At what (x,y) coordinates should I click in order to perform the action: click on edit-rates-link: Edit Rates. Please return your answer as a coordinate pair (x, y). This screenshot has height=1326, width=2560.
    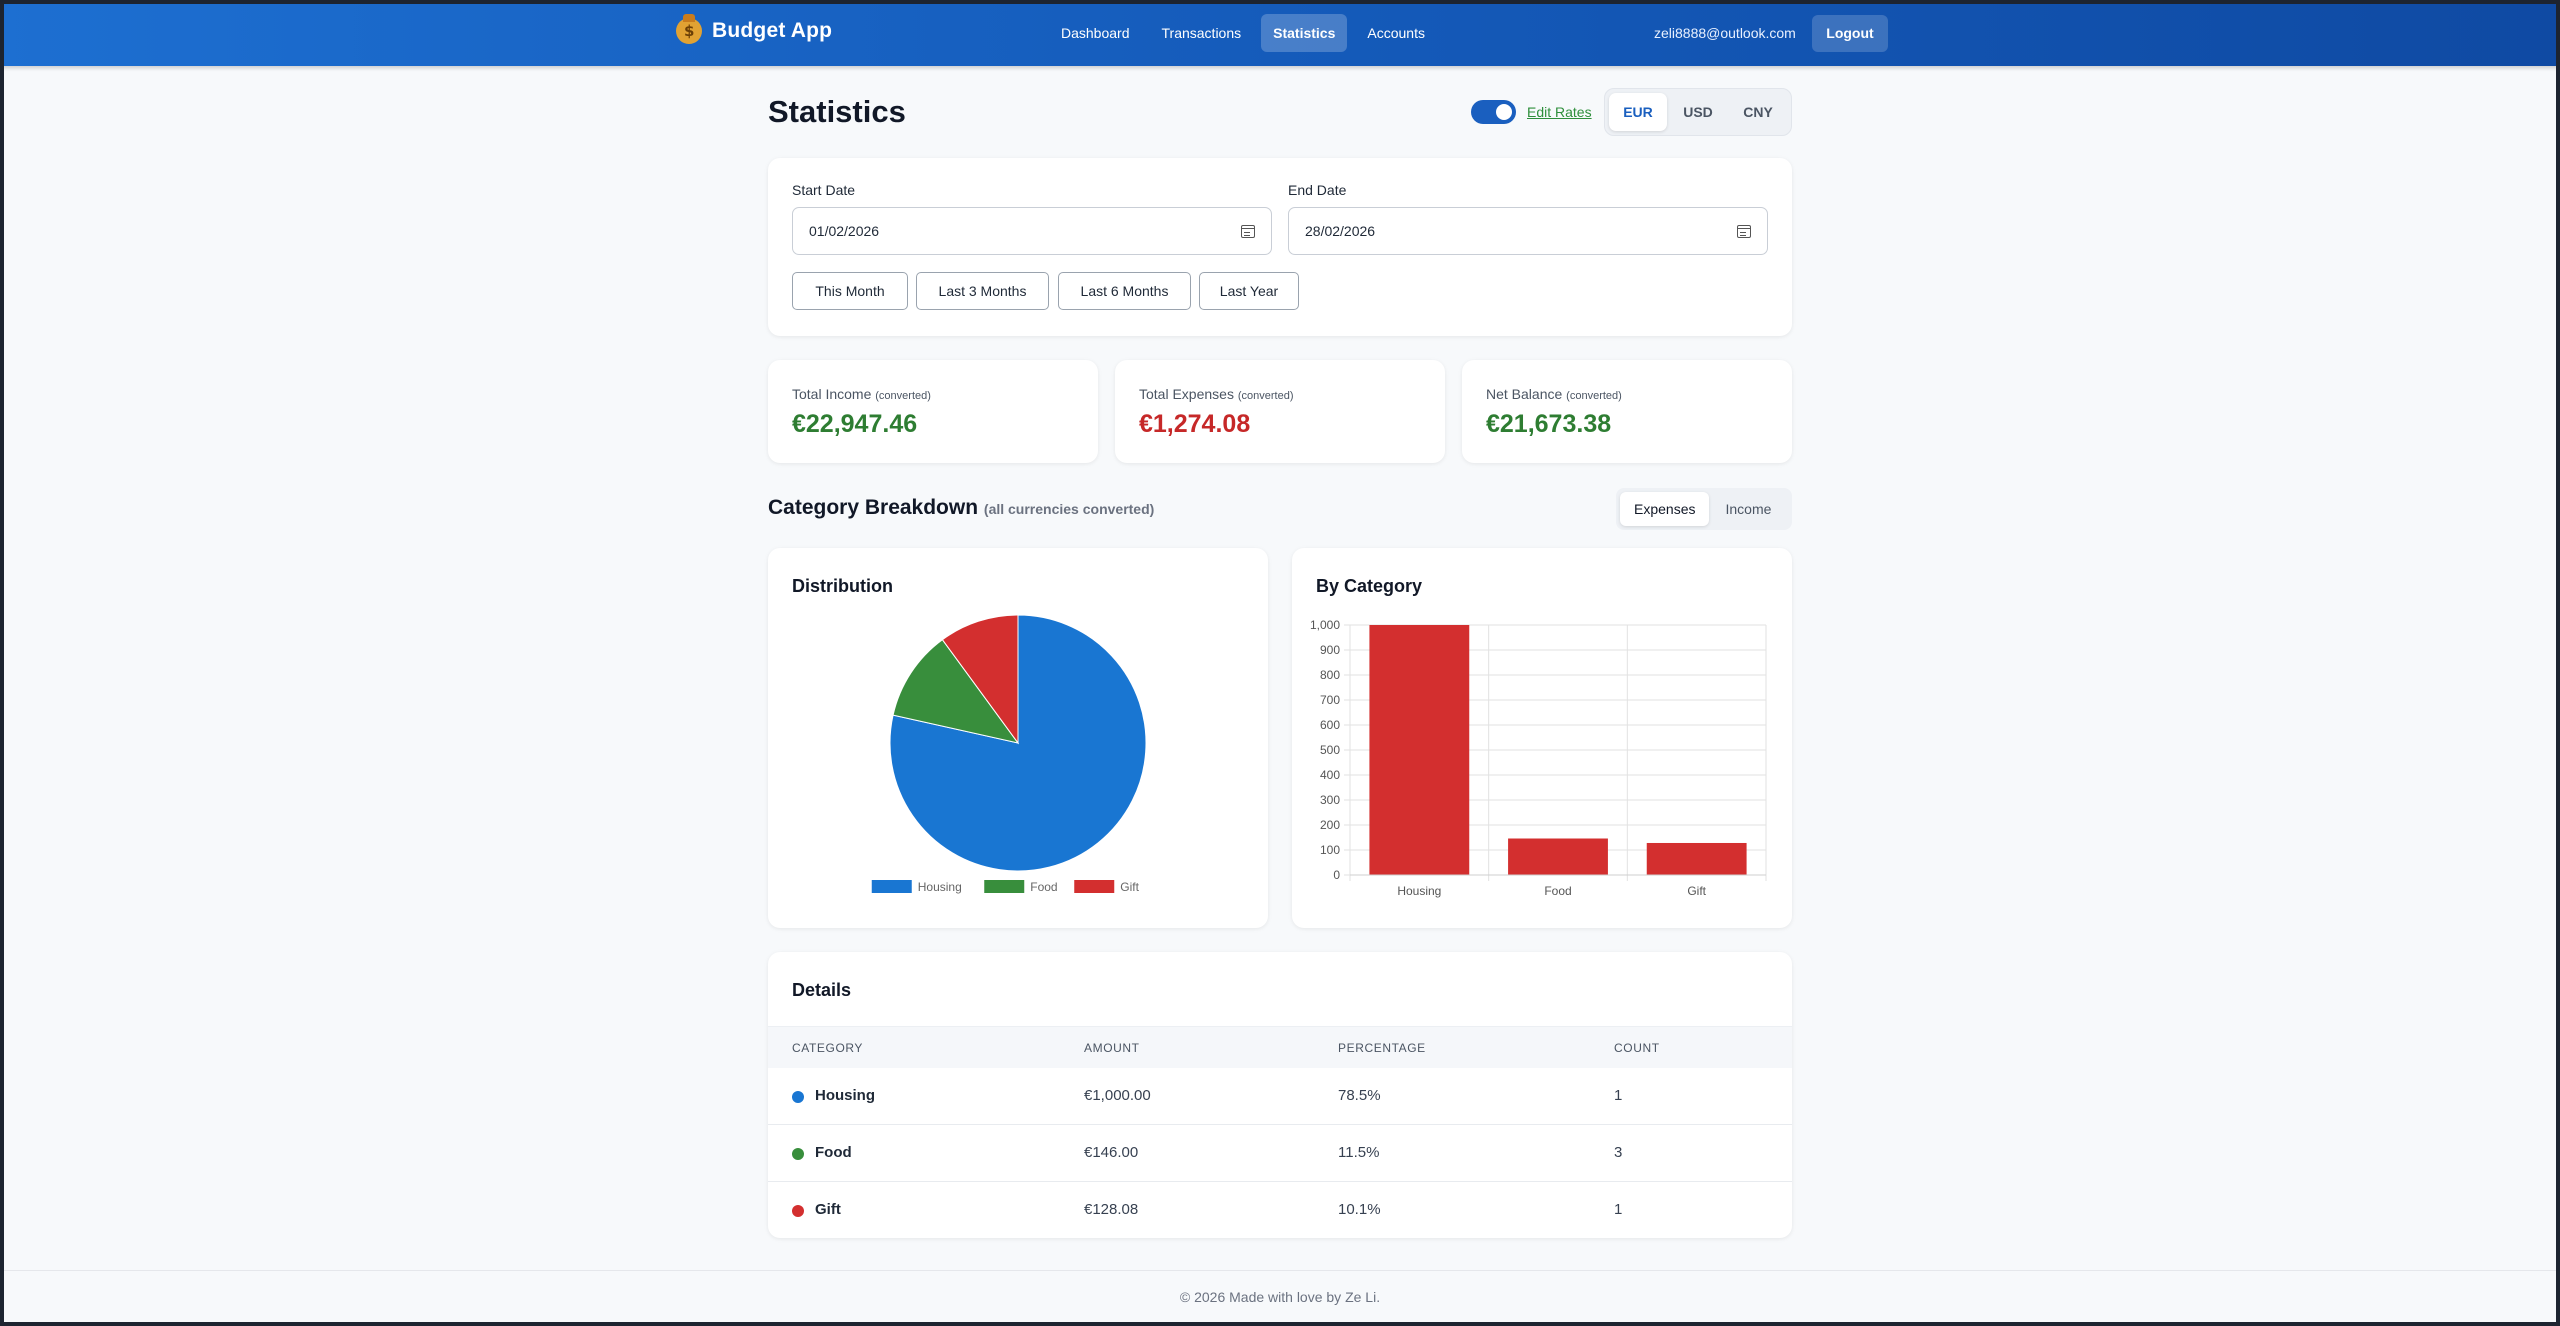
    Looking at the image, I should click on (1559, 112).